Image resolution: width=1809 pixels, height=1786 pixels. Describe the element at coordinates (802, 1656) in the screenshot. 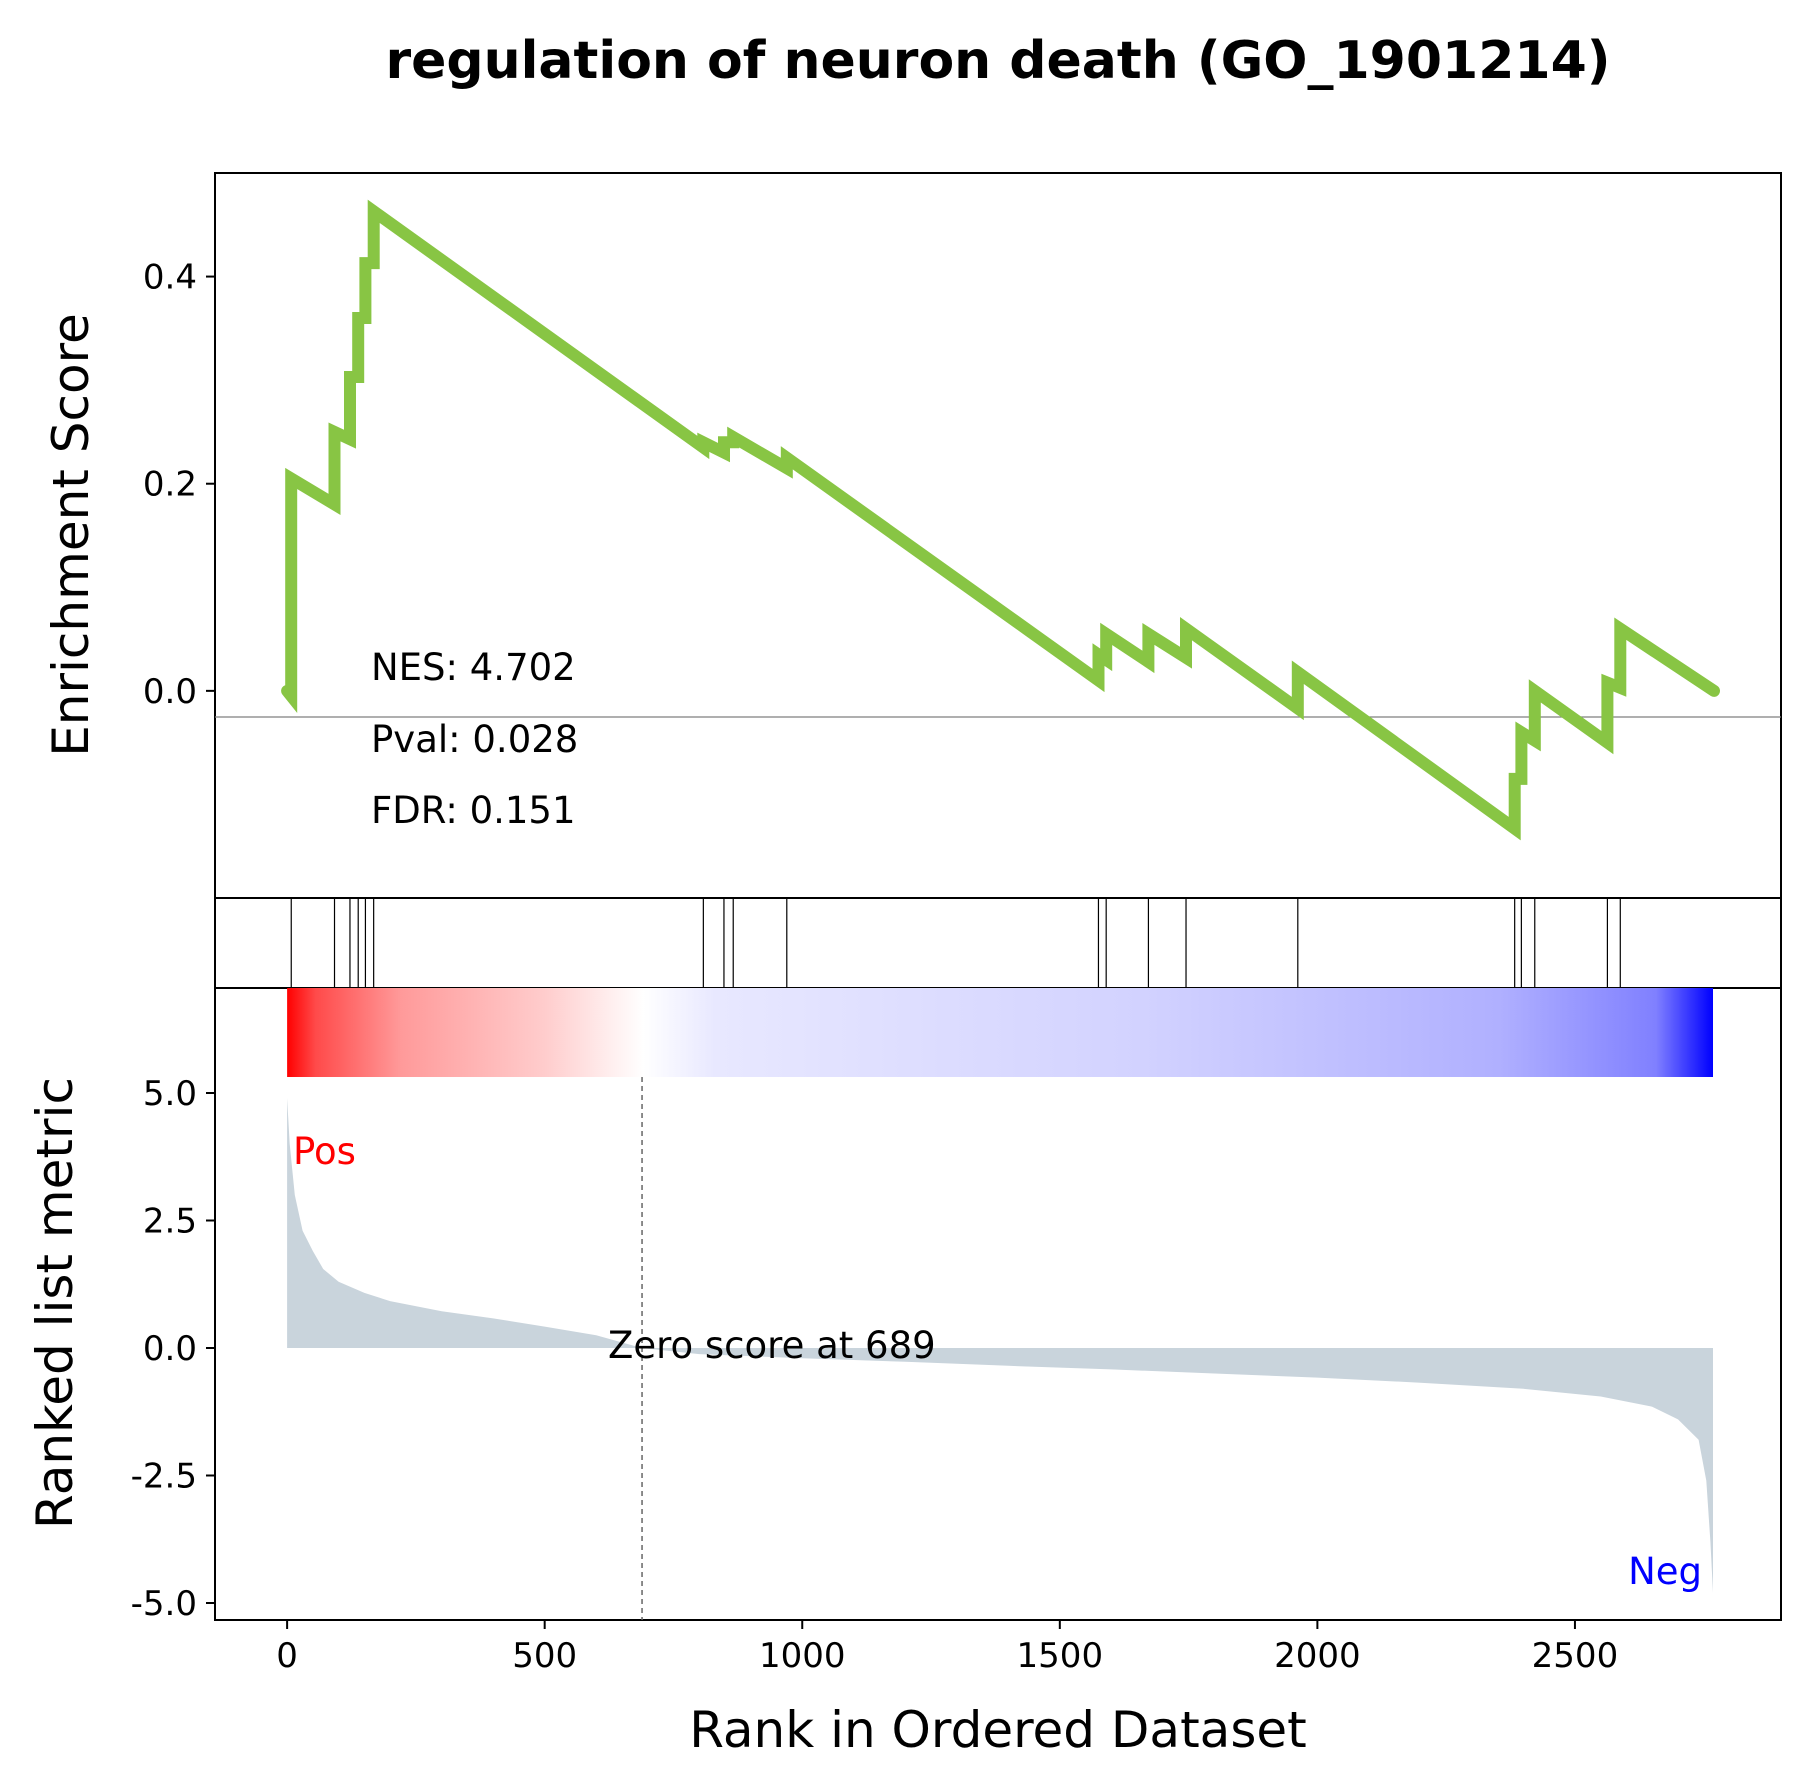

I see `x-tick-label: 1000` at that location.